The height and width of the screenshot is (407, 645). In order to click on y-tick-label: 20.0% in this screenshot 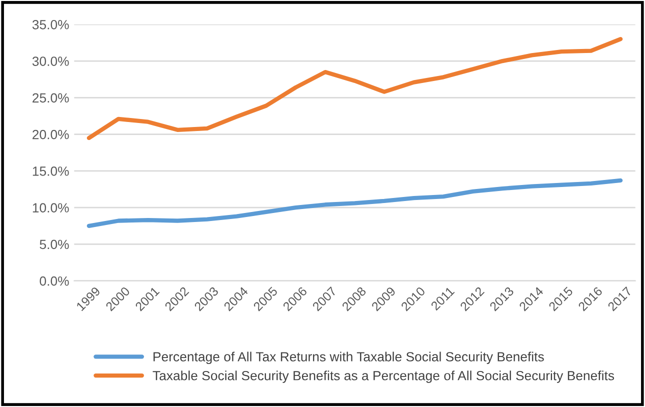, I will do `click(50, 135)`.